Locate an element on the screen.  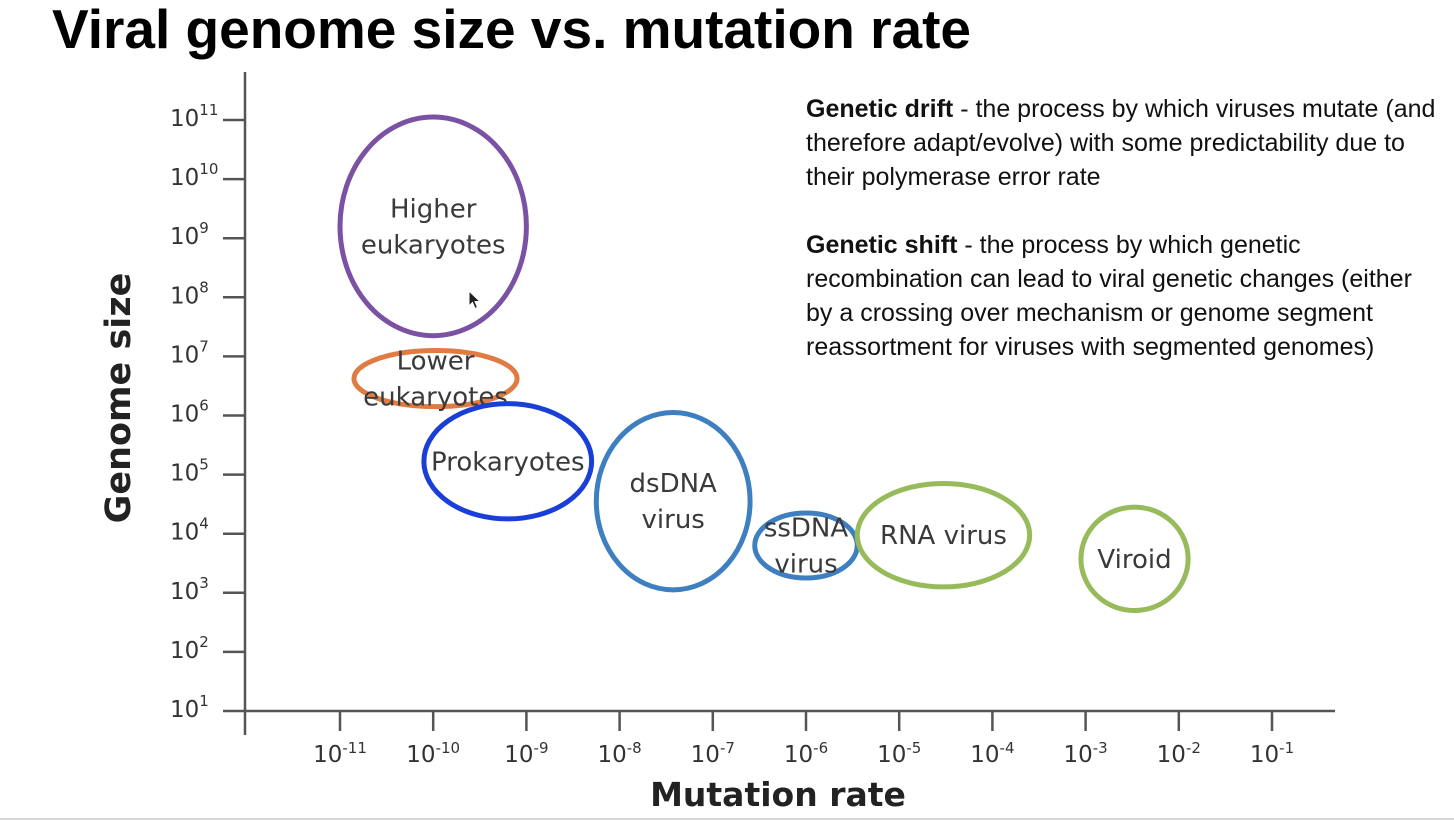
group-label: Higher is located at coordinates (433, 209).